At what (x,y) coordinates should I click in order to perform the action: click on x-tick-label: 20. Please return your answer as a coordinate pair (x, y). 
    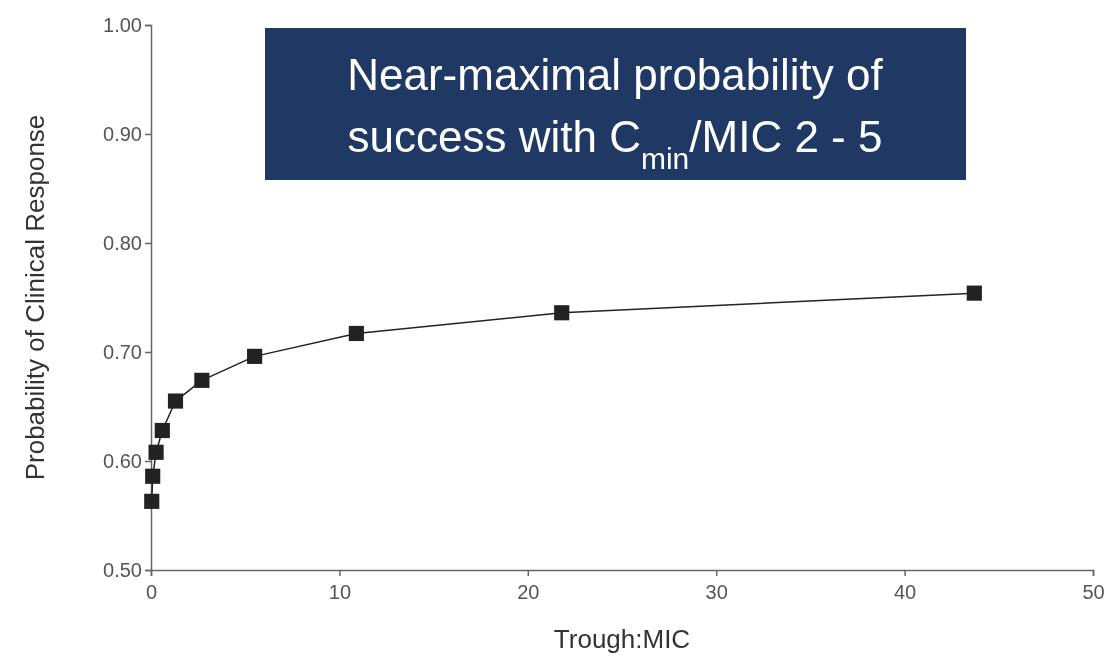
    Looking at the image, I should click on (528, 592).